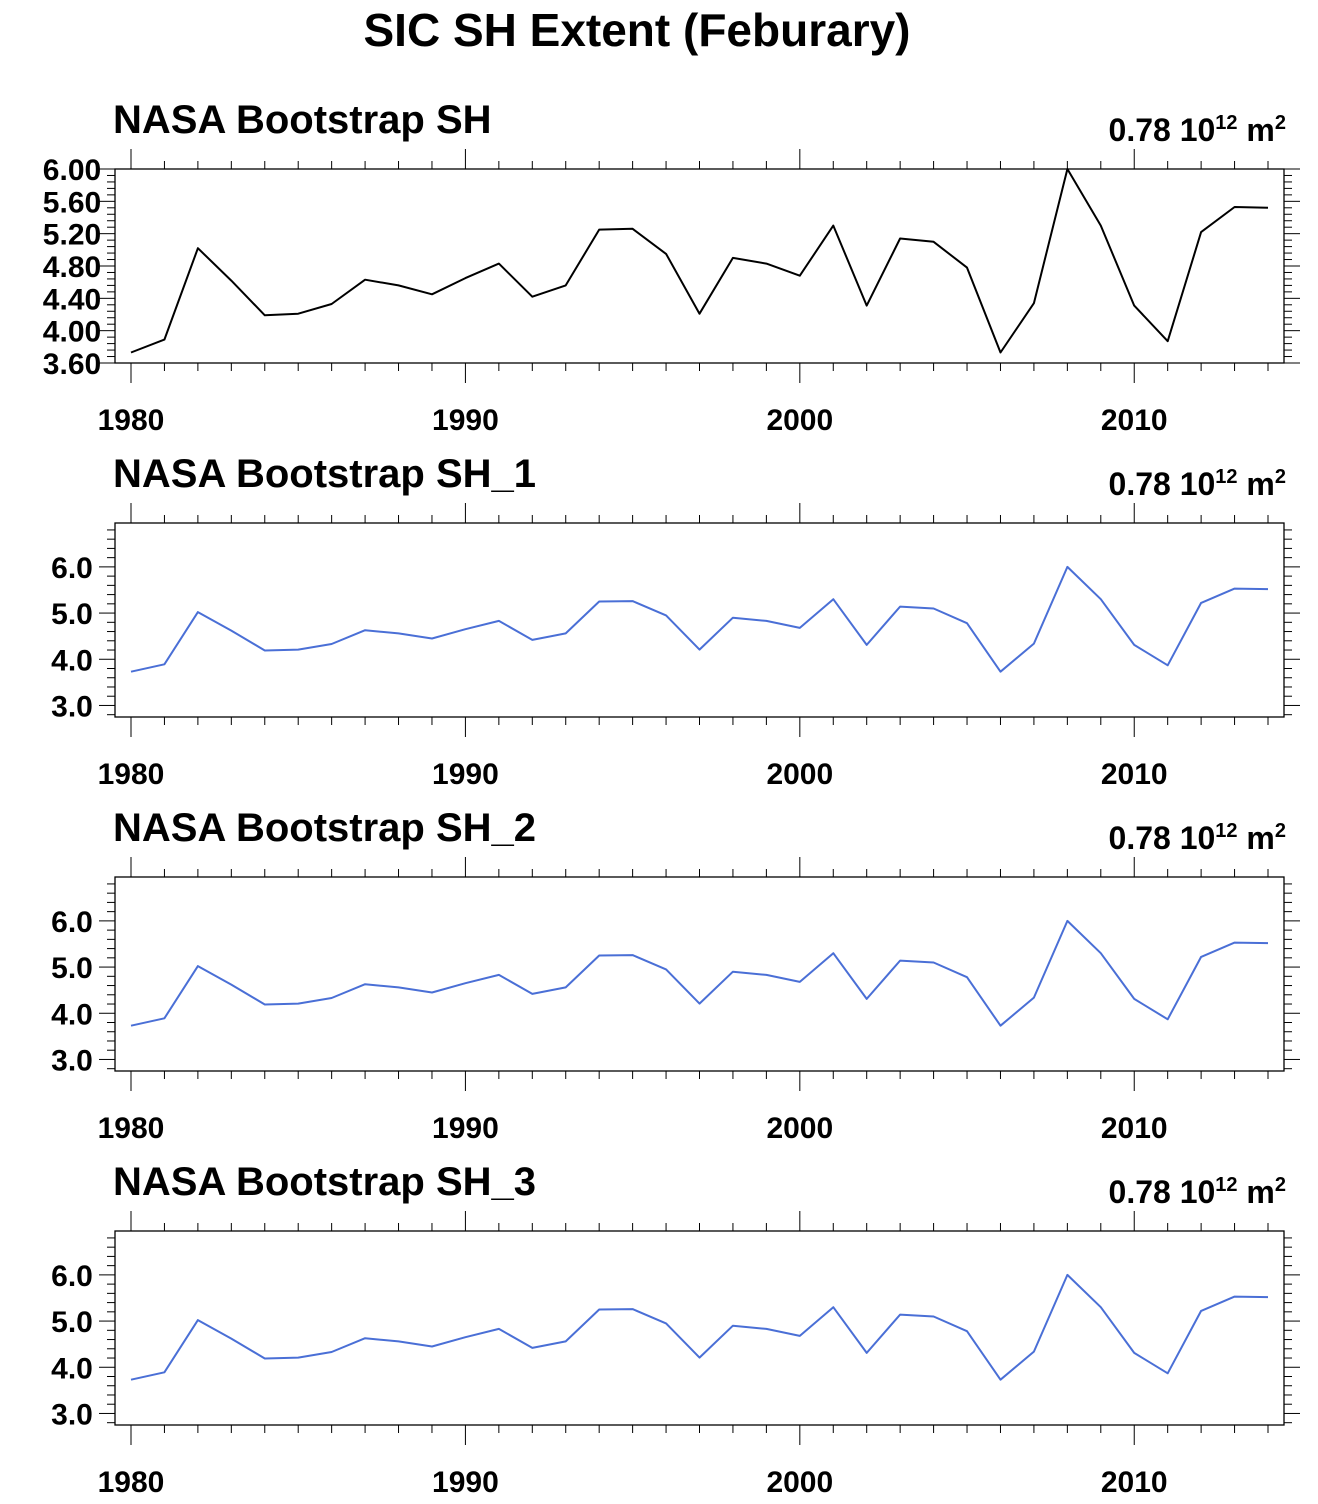 The width and height of the screenshot is (1318, 1504). Describe the element at coordinates (72, 299) in the screenshot. I see `y-tick-label: 4.40` at that location.